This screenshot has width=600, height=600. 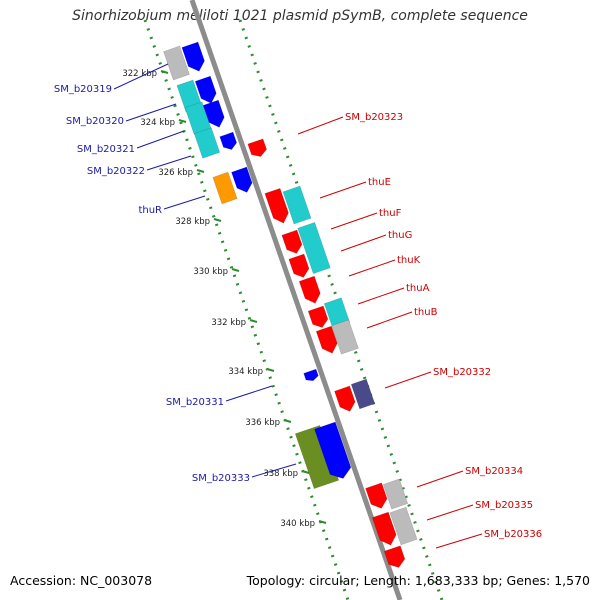 What do you see at coordinates (390, 213) in the screenshot?
I see `gene-label-reverse: thuF` at bounding box center [390, 213].